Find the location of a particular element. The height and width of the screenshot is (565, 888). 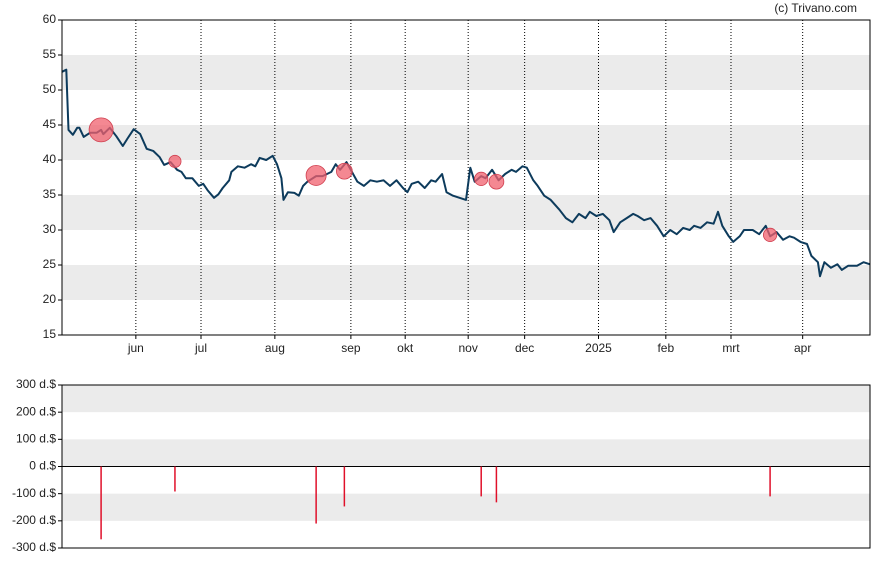

y-tick-label: -200 d.$ is located at coordinates (34, 520).